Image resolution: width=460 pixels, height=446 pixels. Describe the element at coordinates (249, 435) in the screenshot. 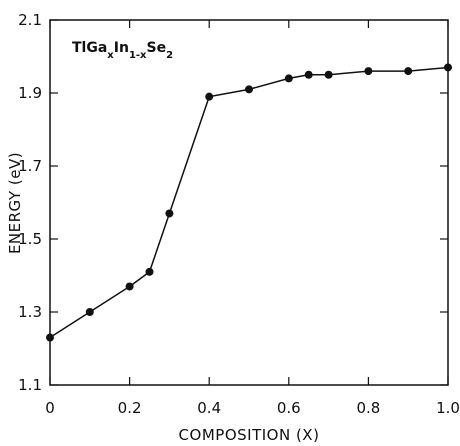

I see `x-axis-label: COMPOSITION (X)` at that location.